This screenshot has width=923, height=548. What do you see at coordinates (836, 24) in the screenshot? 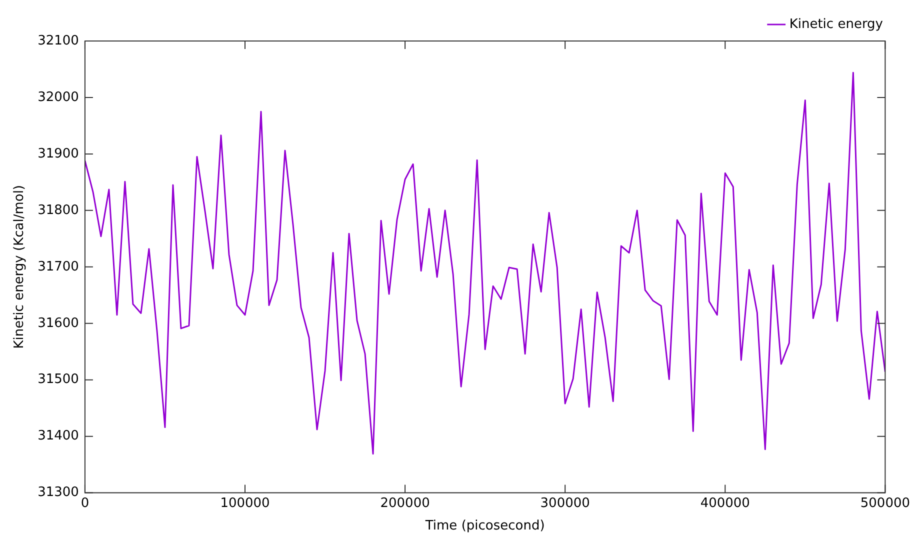
I see `legend-label: Kinetic energy` at bounding box center [836, 24].